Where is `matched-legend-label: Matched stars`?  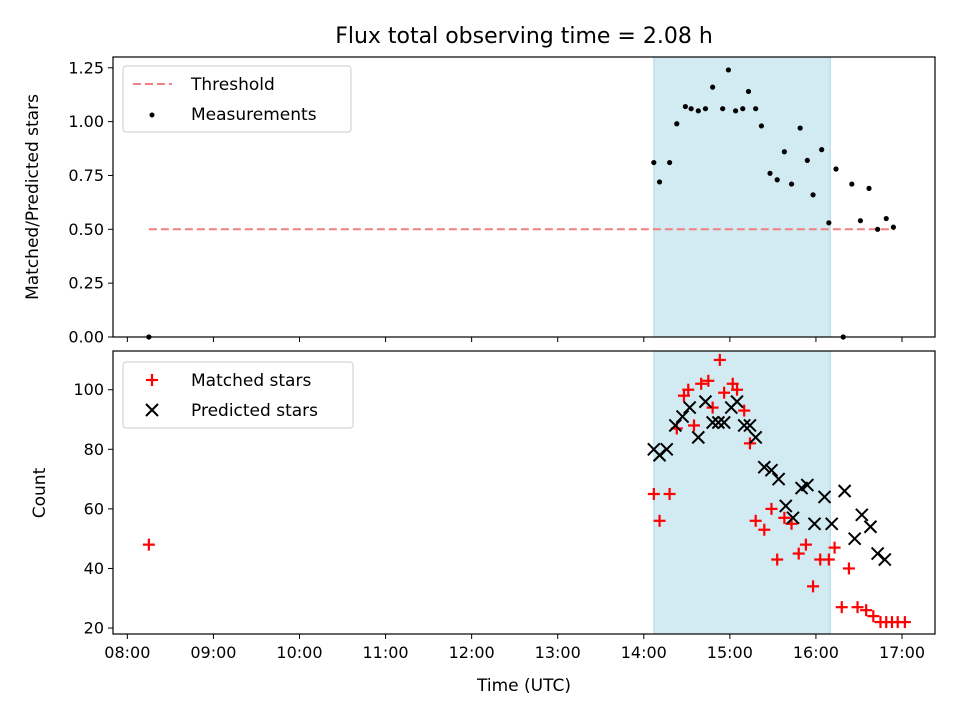 matched-legend-label: Matched stars is located at coordinates (251, 381).